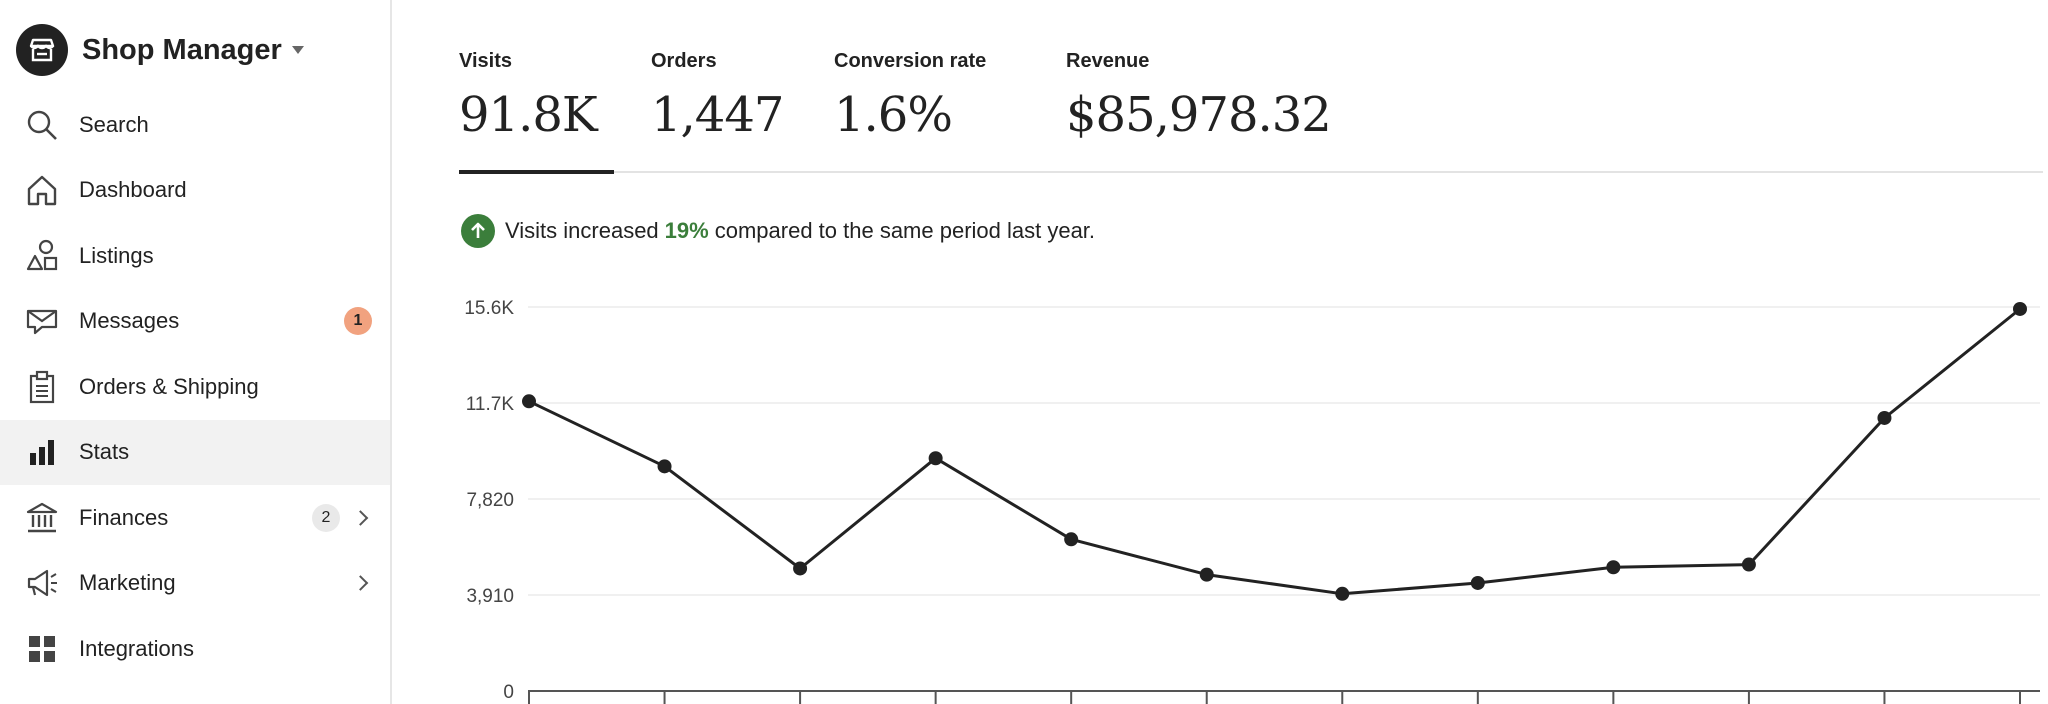 The image size is (2048, 704). Describe the element at coordinates (42, 256) in the screenshot. I see `shapes-icon` at that location.